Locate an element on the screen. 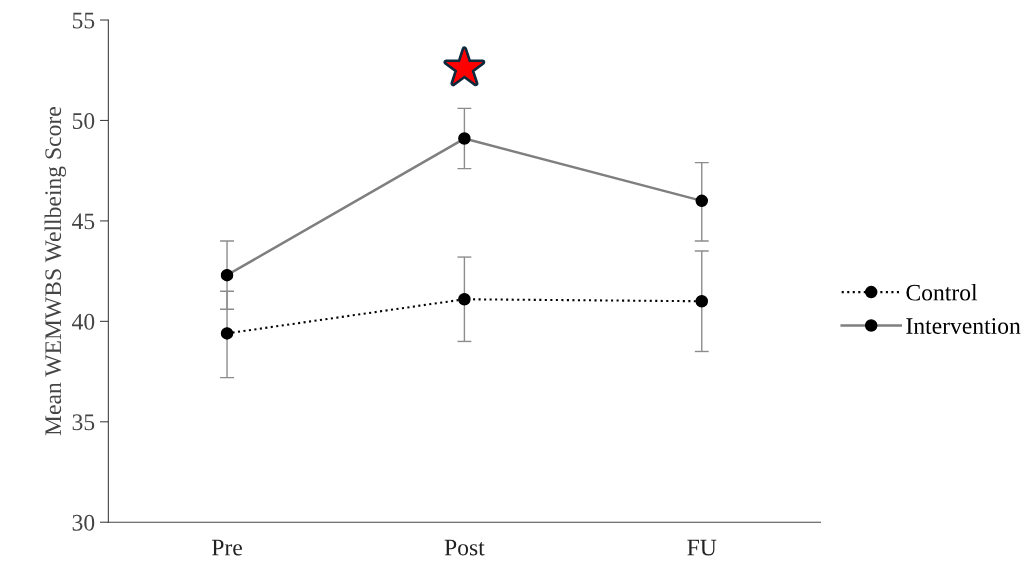 The height and width of the screenshot is (572, 1032). x-tick-label: FU is located at coordinates (702, 547).